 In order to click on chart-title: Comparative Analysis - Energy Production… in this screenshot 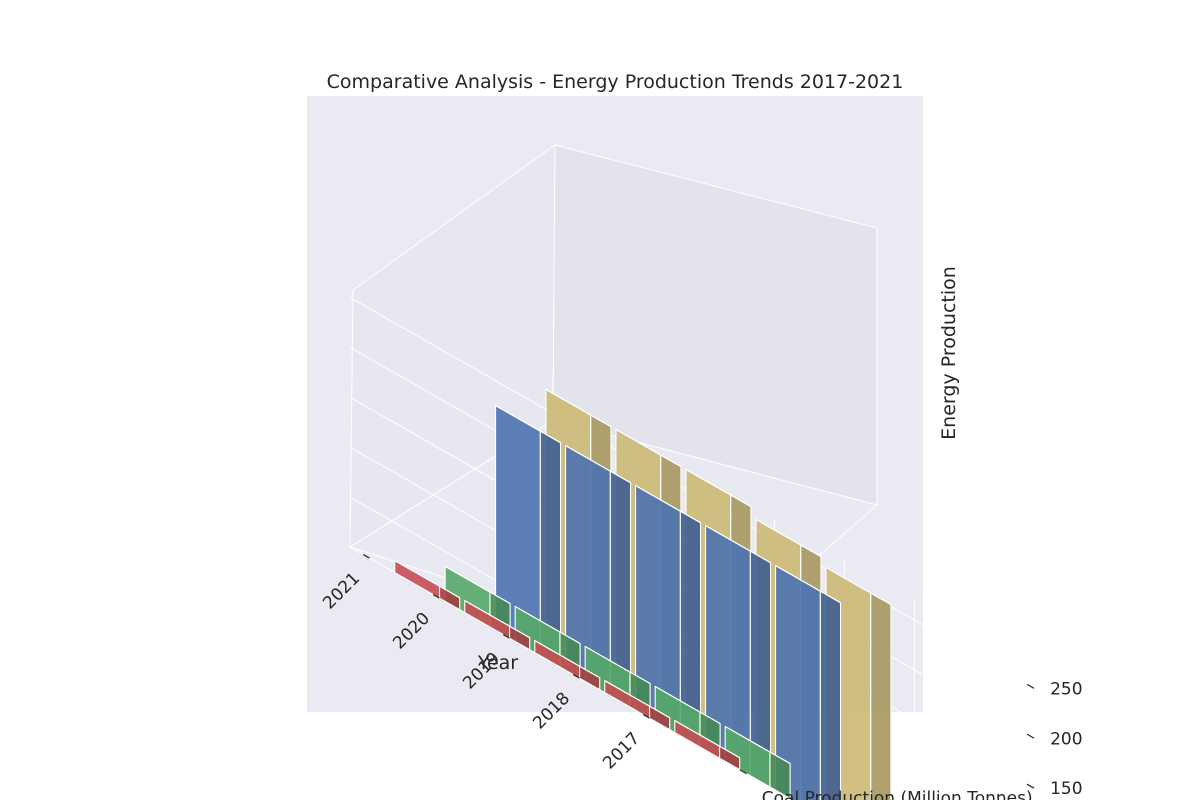, I will do `click(615, 82)`.